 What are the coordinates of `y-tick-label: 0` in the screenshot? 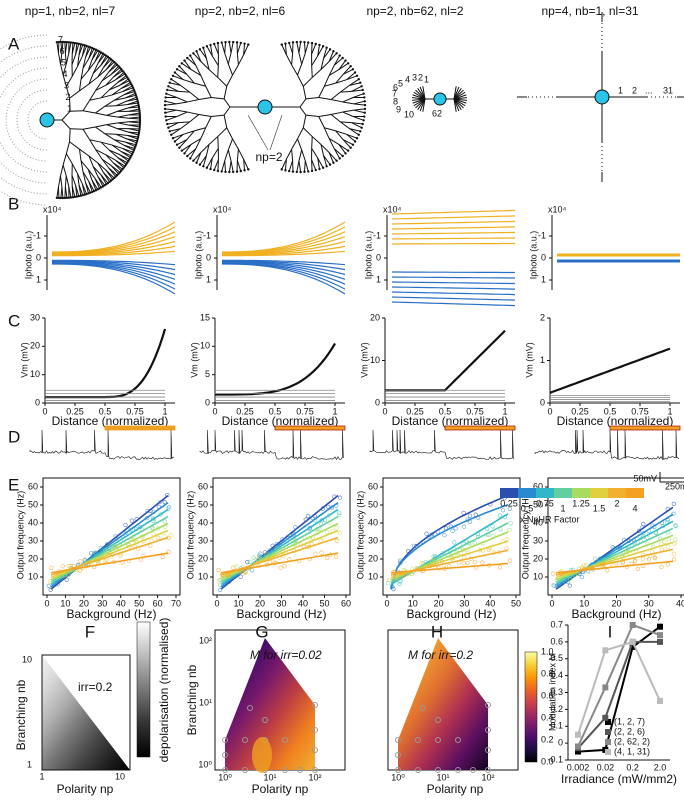 It's located at (542, 402).